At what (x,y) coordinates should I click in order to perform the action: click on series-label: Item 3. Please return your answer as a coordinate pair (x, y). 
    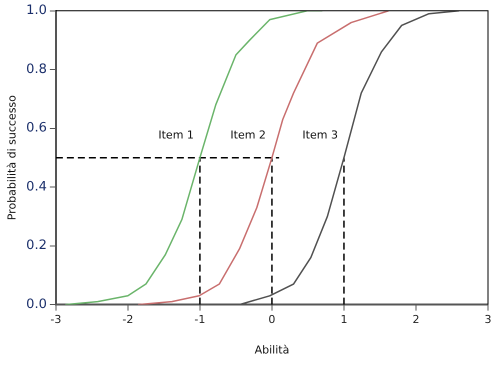
    Looking at the image, I should click on (320, 135).